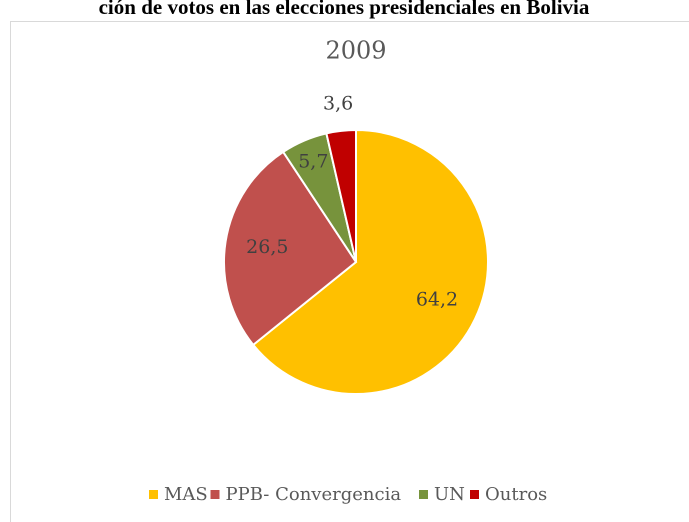 The image size is (689, 522). What do you see at coordinates (267, 247) in the screenshot?
I see `data-label: 26,5` at bounding box center [267, 247].